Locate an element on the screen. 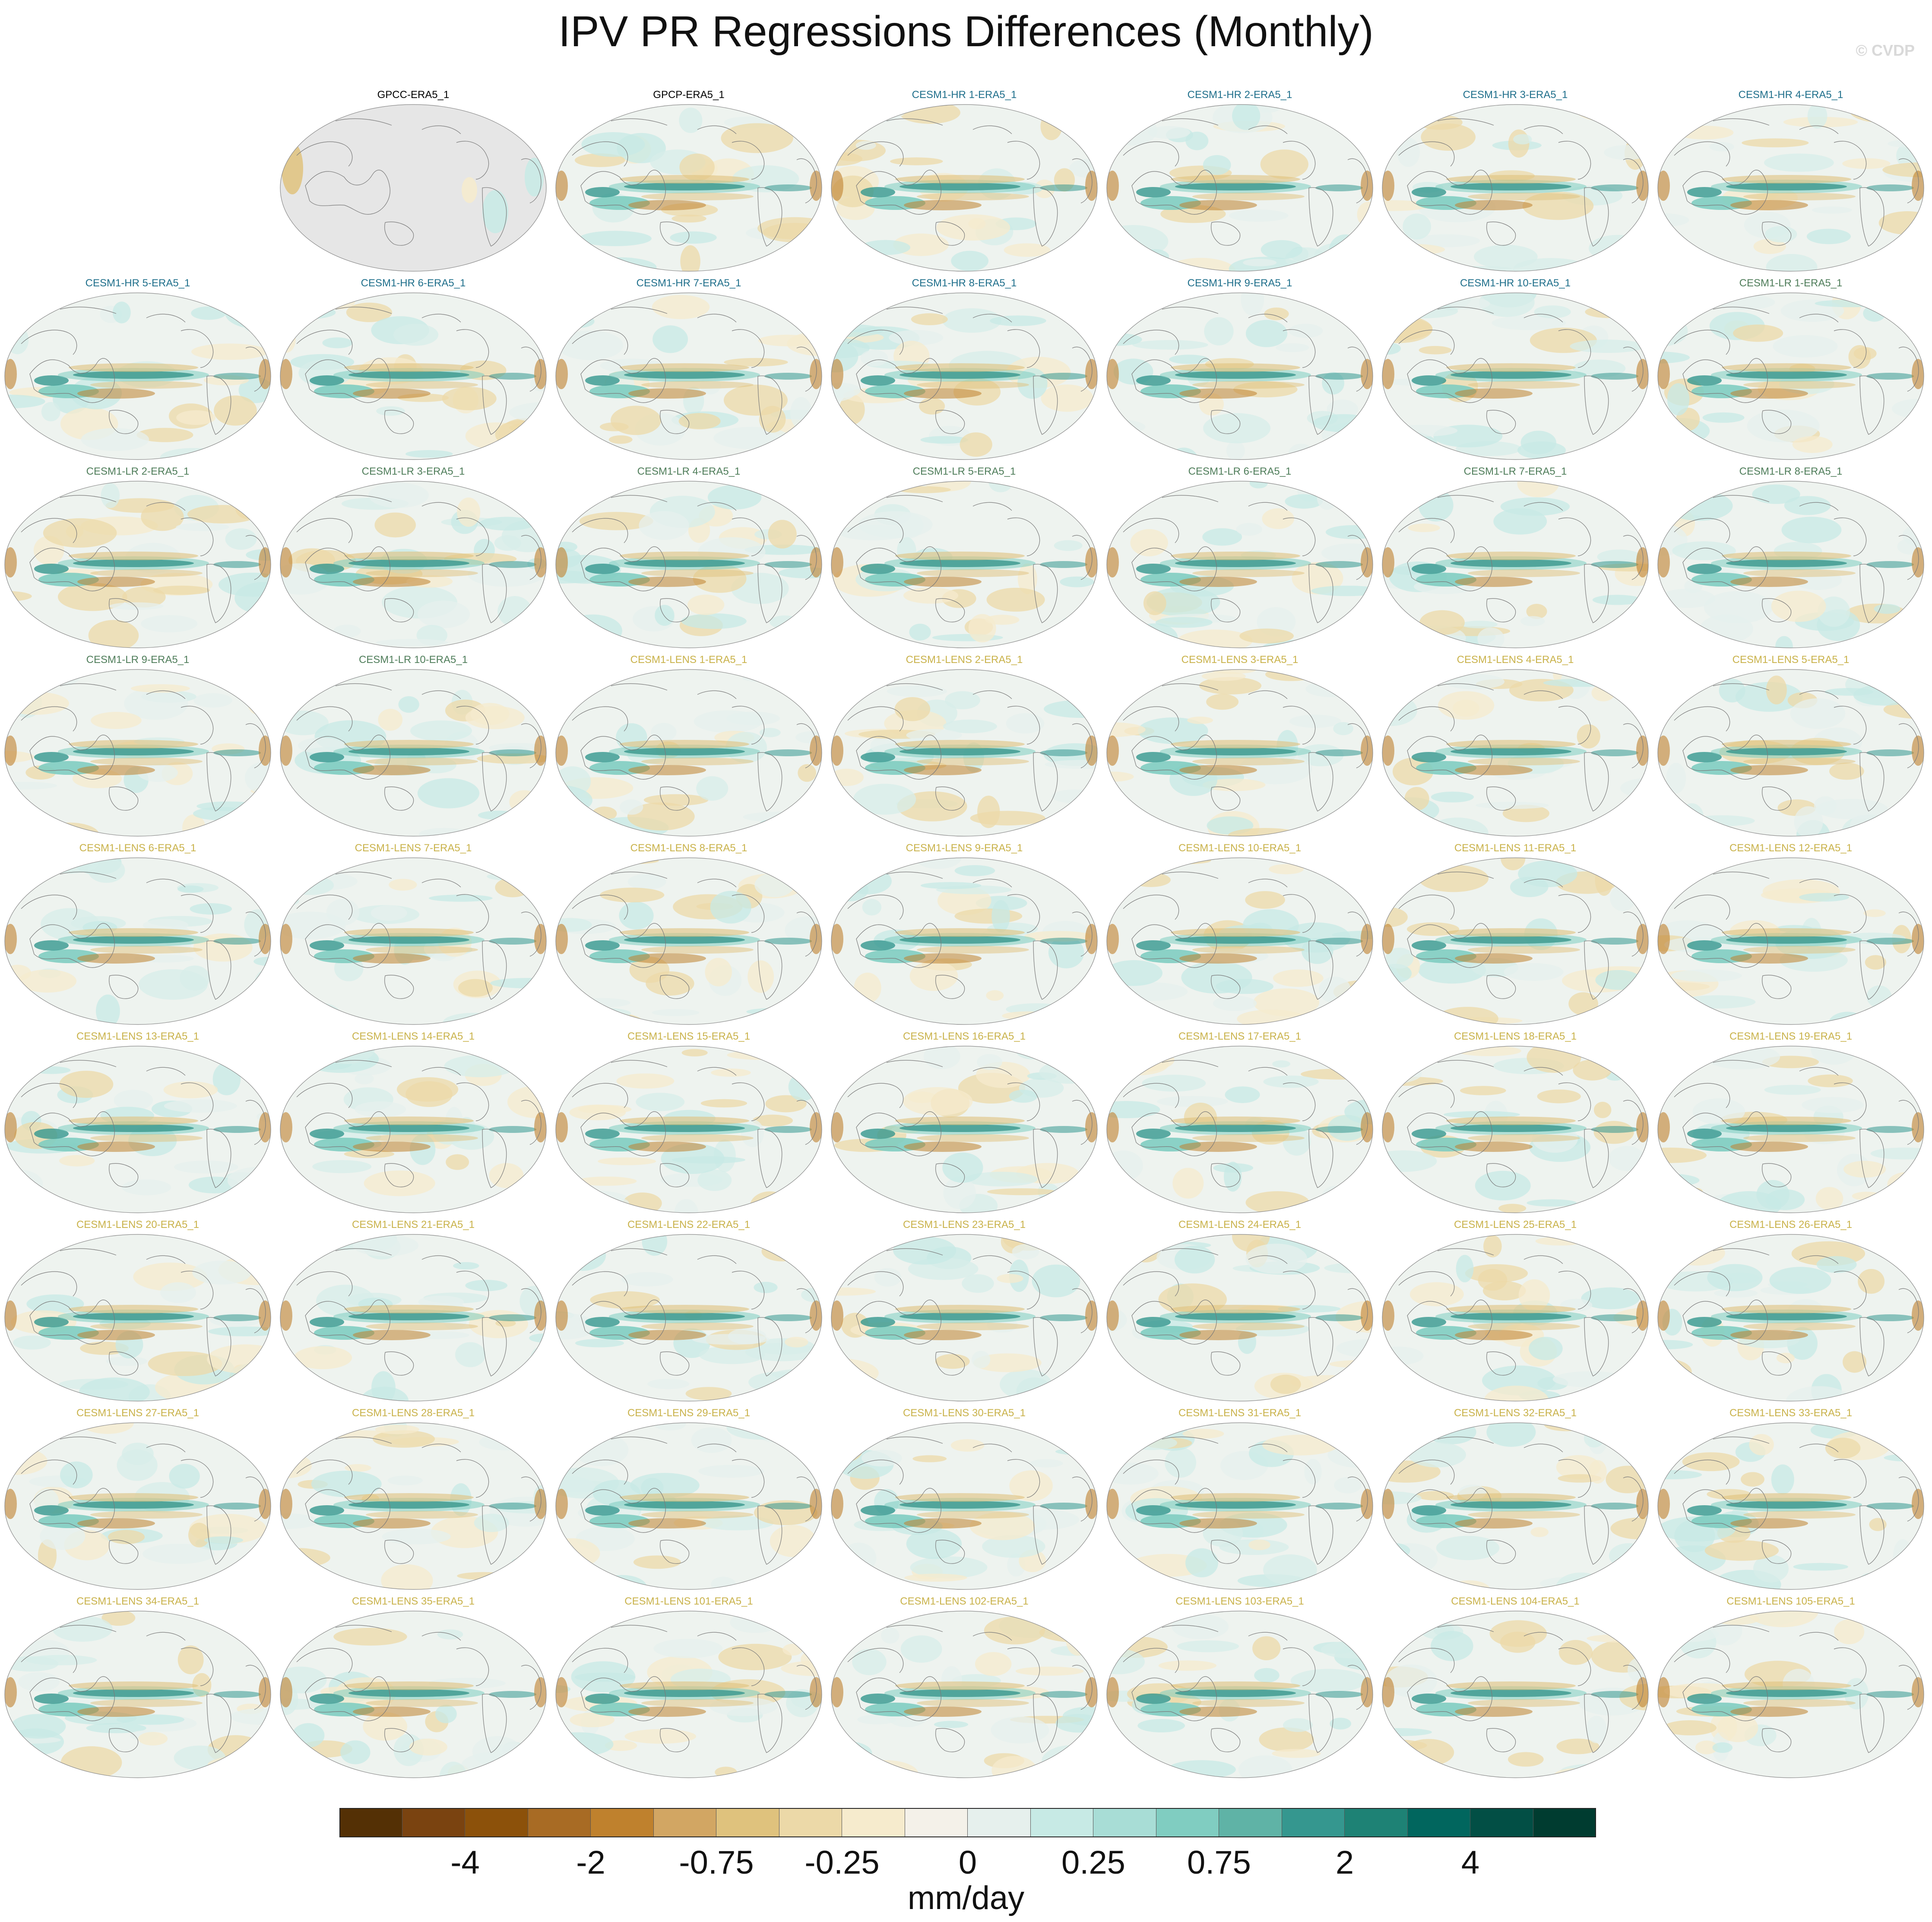 This screenshot has width=1932, height=1922. map-panel: CESM1-LENS 14-ERA5_1 is located at coordinates (413, 1122).